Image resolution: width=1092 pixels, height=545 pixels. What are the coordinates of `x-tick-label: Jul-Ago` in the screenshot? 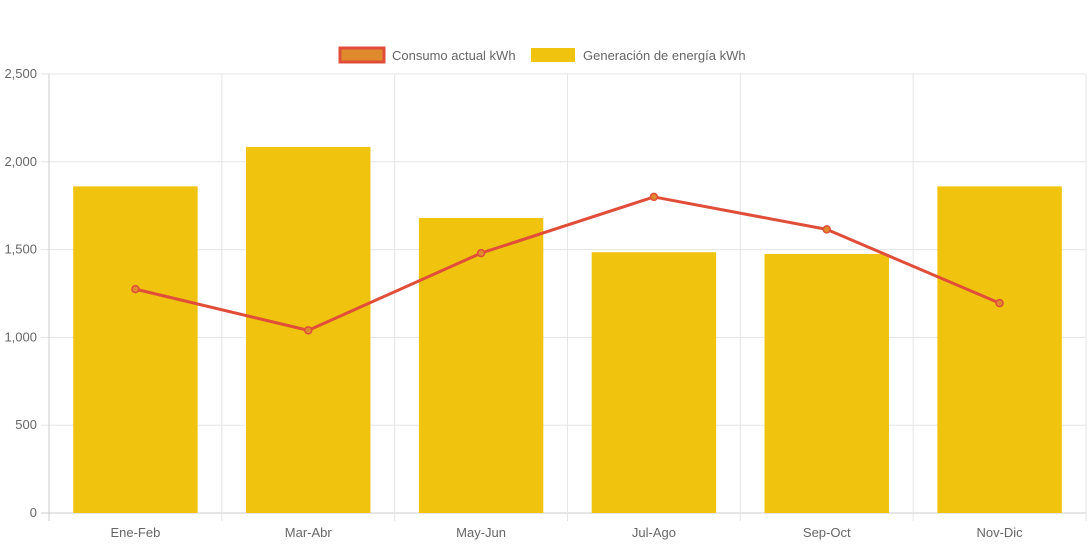 It's located at (654, 532).